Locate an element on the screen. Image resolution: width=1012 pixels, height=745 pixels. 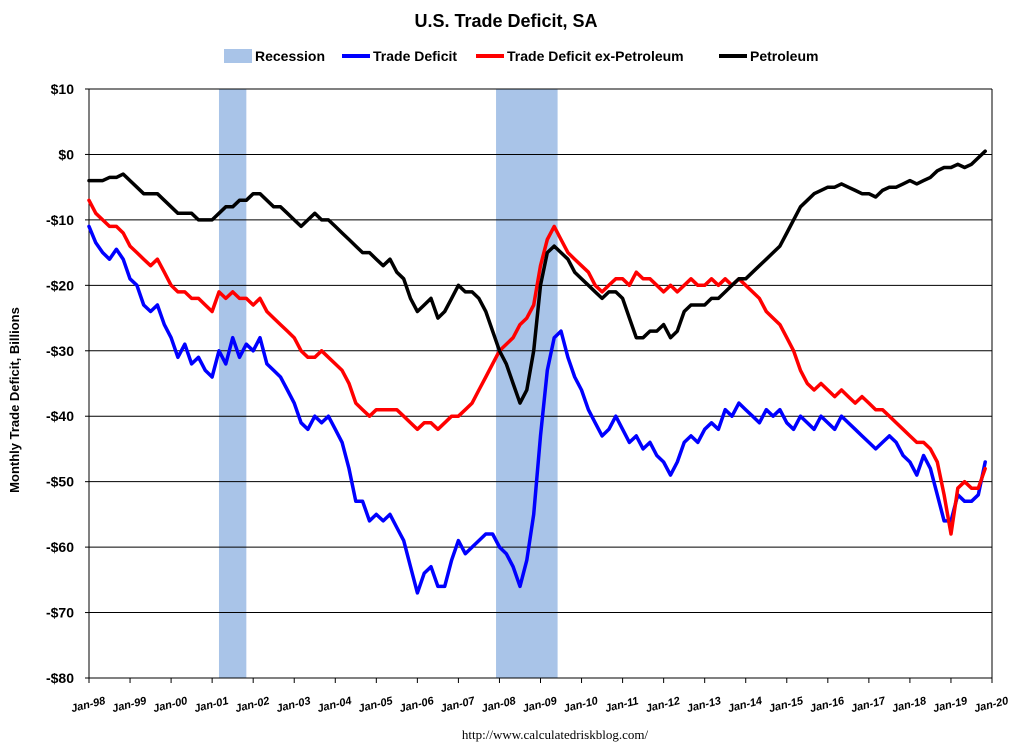
x-tick-label: Jan-00 is located at coordinates (171, 705).